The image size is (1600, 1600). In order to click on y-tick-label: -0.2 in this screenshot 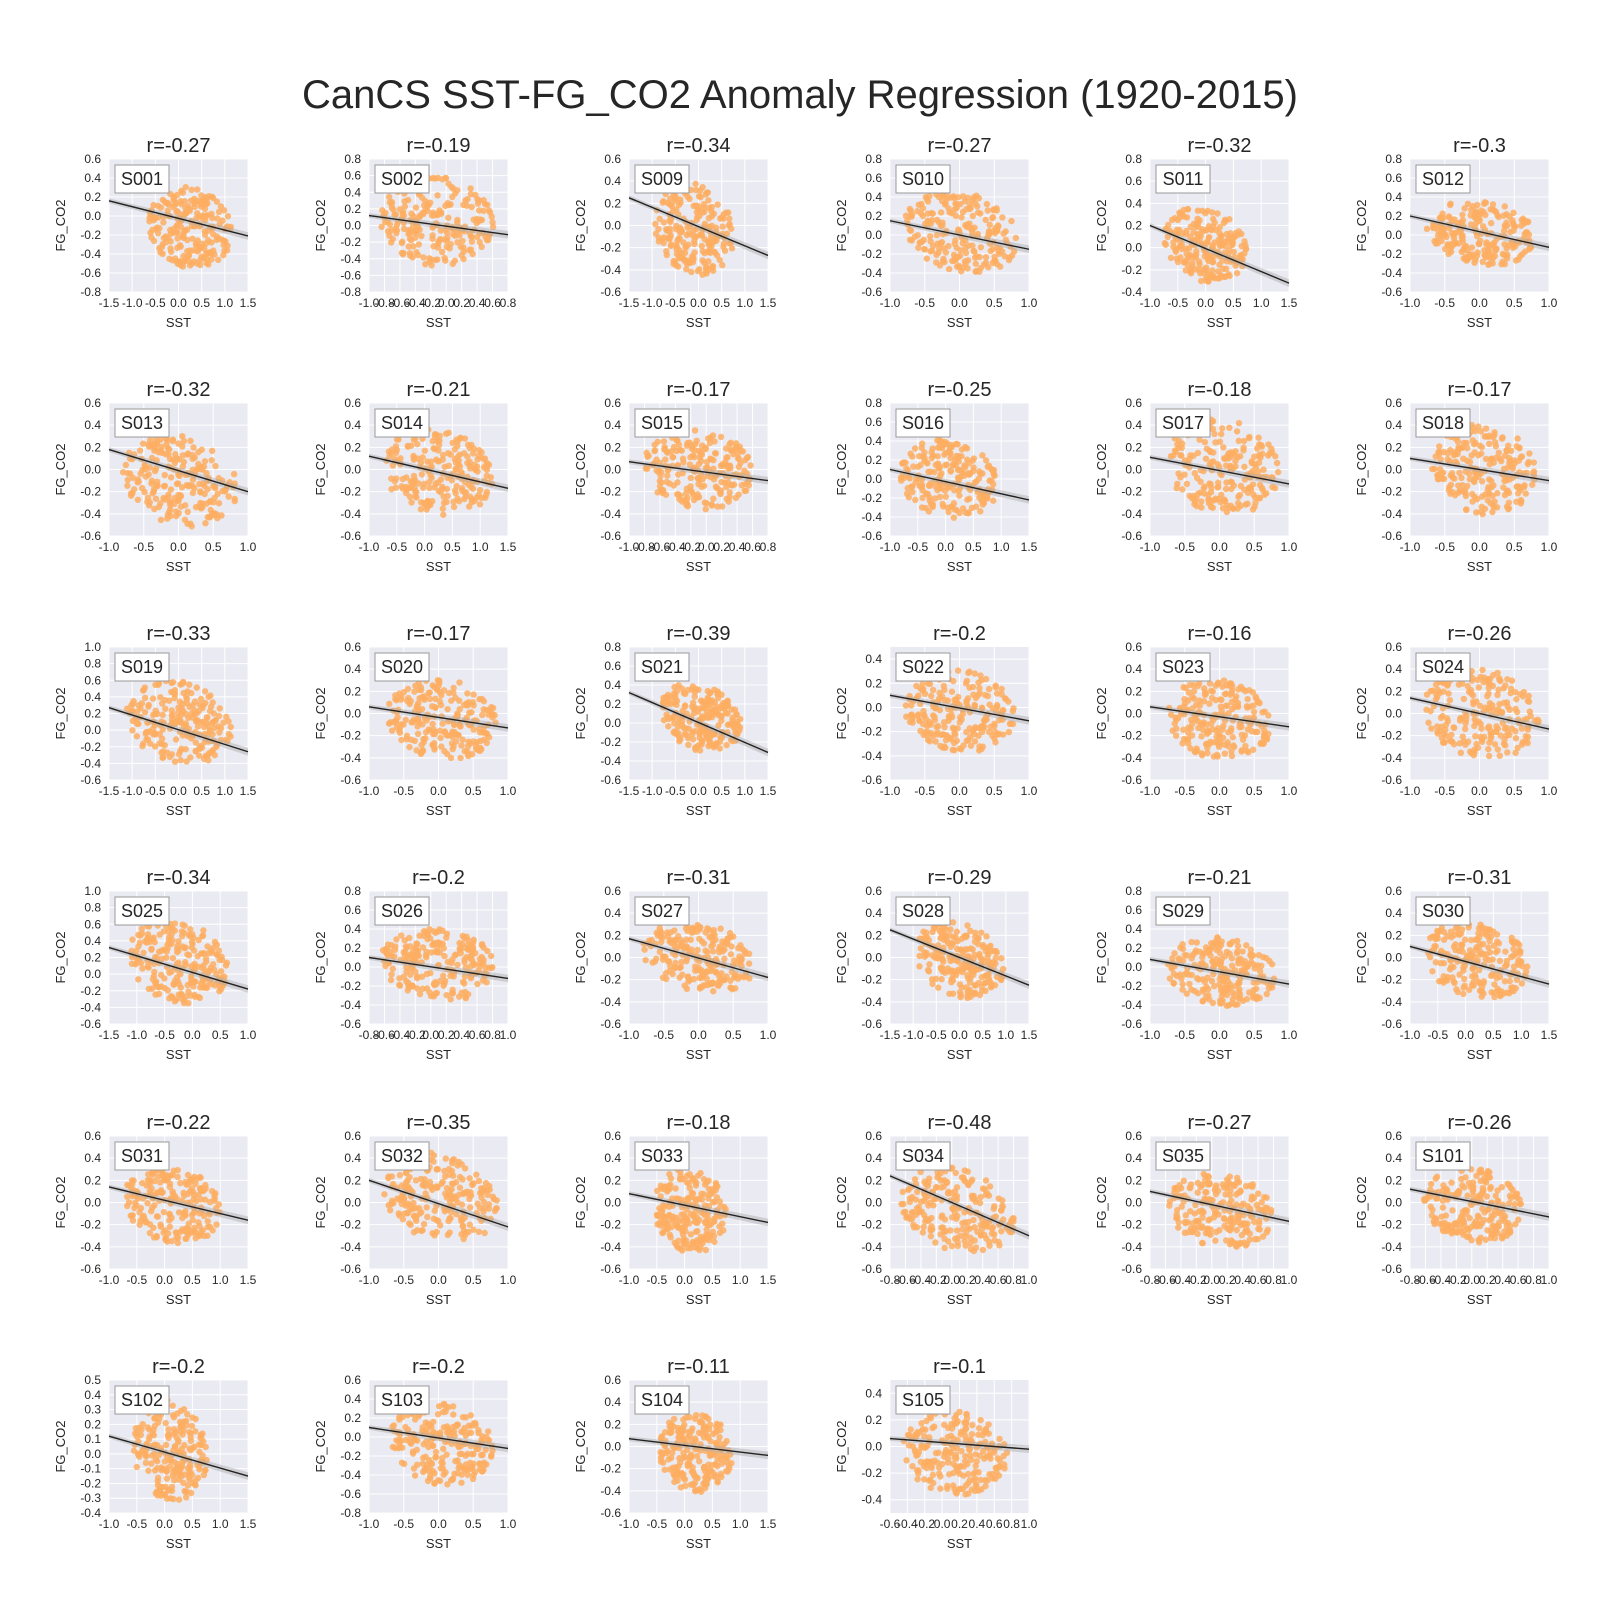, I will do `click(1391, 736)`.